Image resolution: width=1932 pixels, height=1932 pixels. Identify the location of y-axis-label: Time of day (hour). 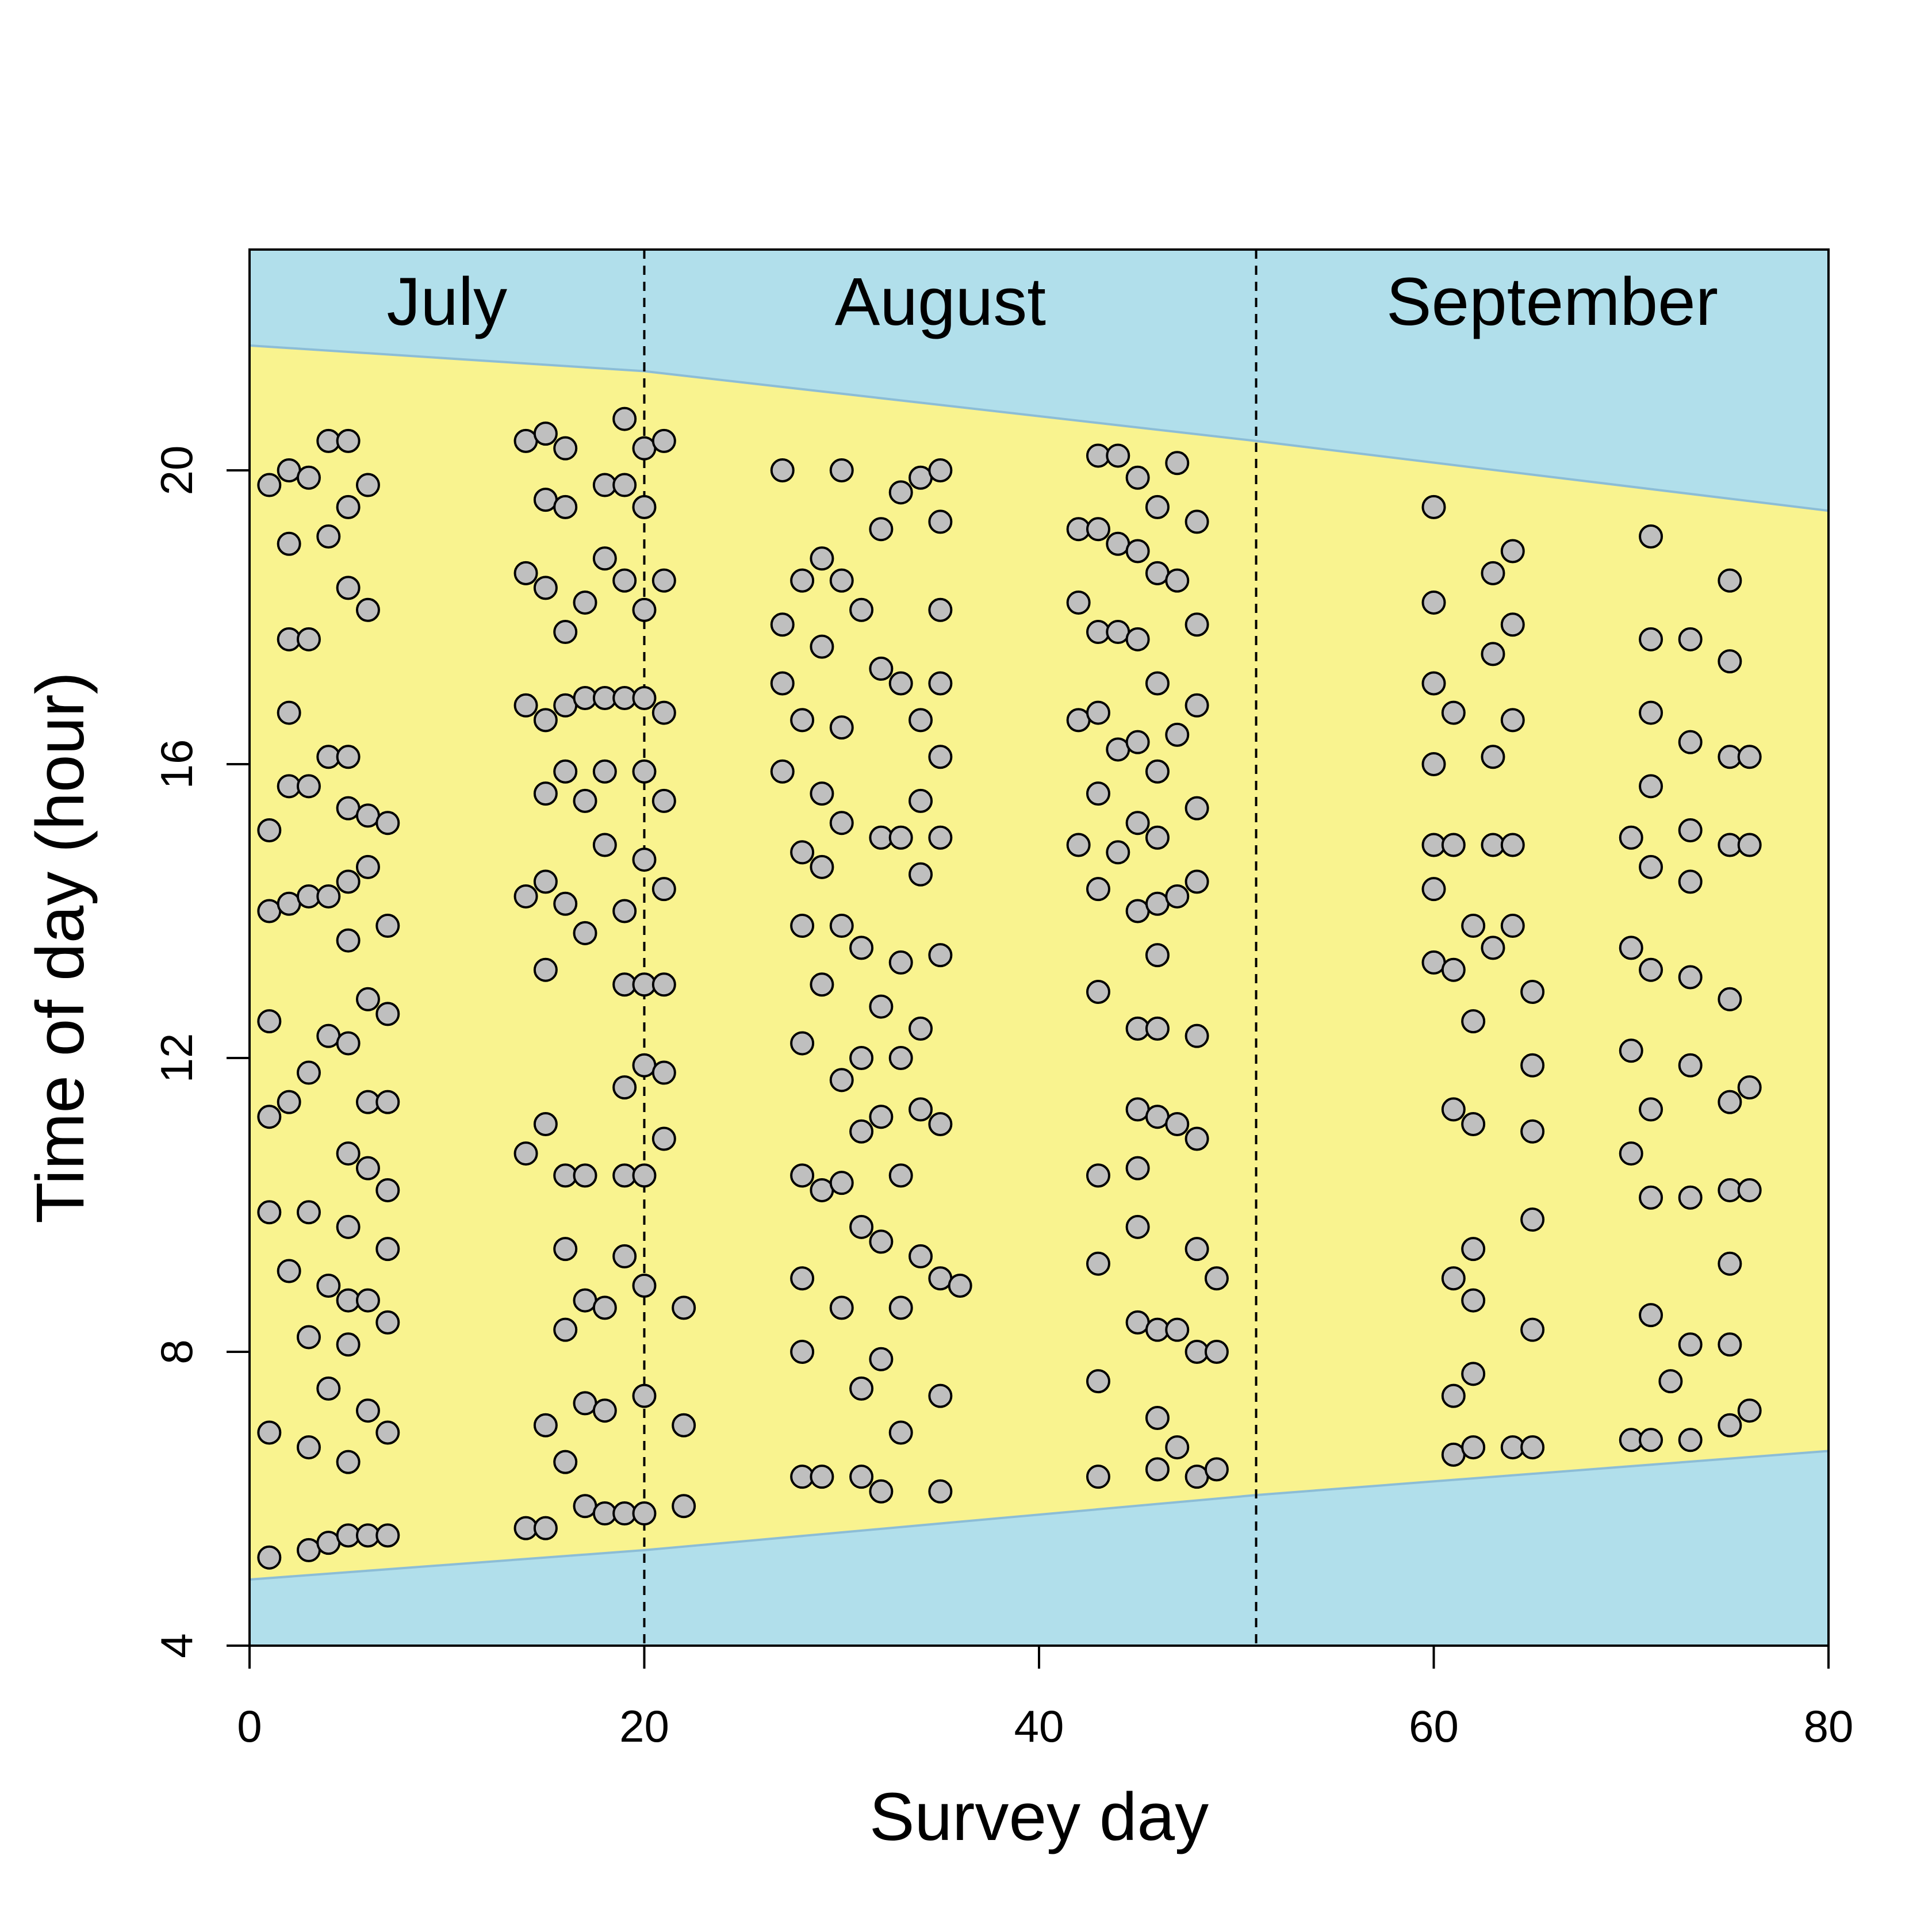
(60, 948).